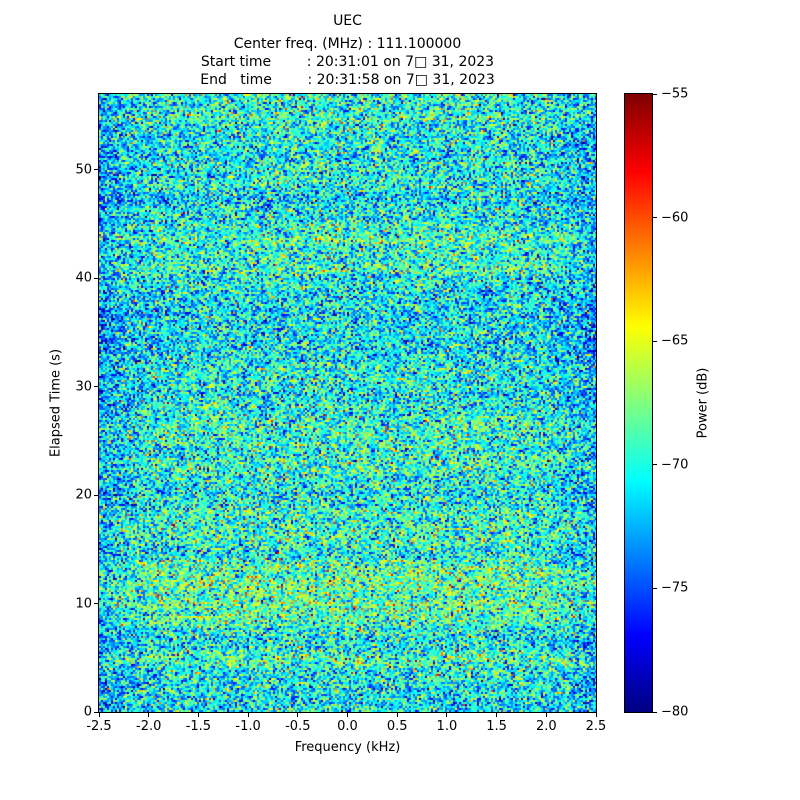  I want to click on y-tick-label: 10, so click(83, 604).